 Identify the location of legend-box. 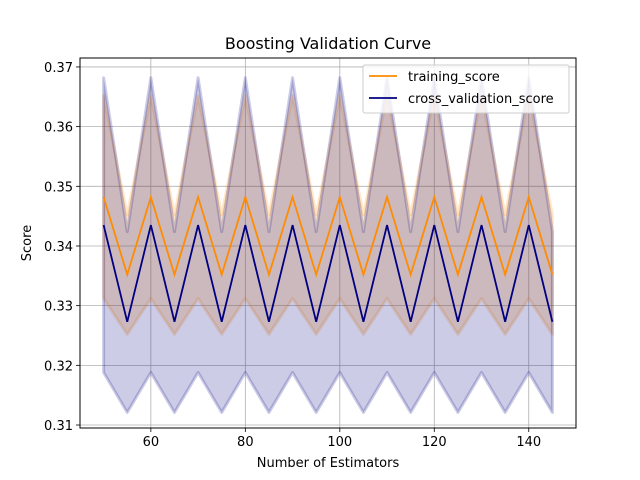
(466, 89).